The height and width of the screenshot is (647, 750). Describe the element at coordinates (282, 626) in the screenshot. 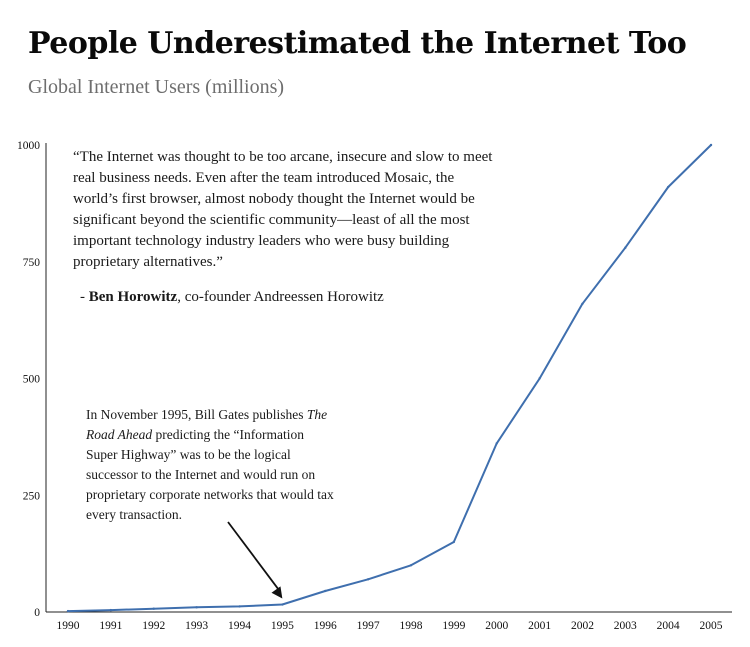

I see `x-tick-label: 1995` at that location.